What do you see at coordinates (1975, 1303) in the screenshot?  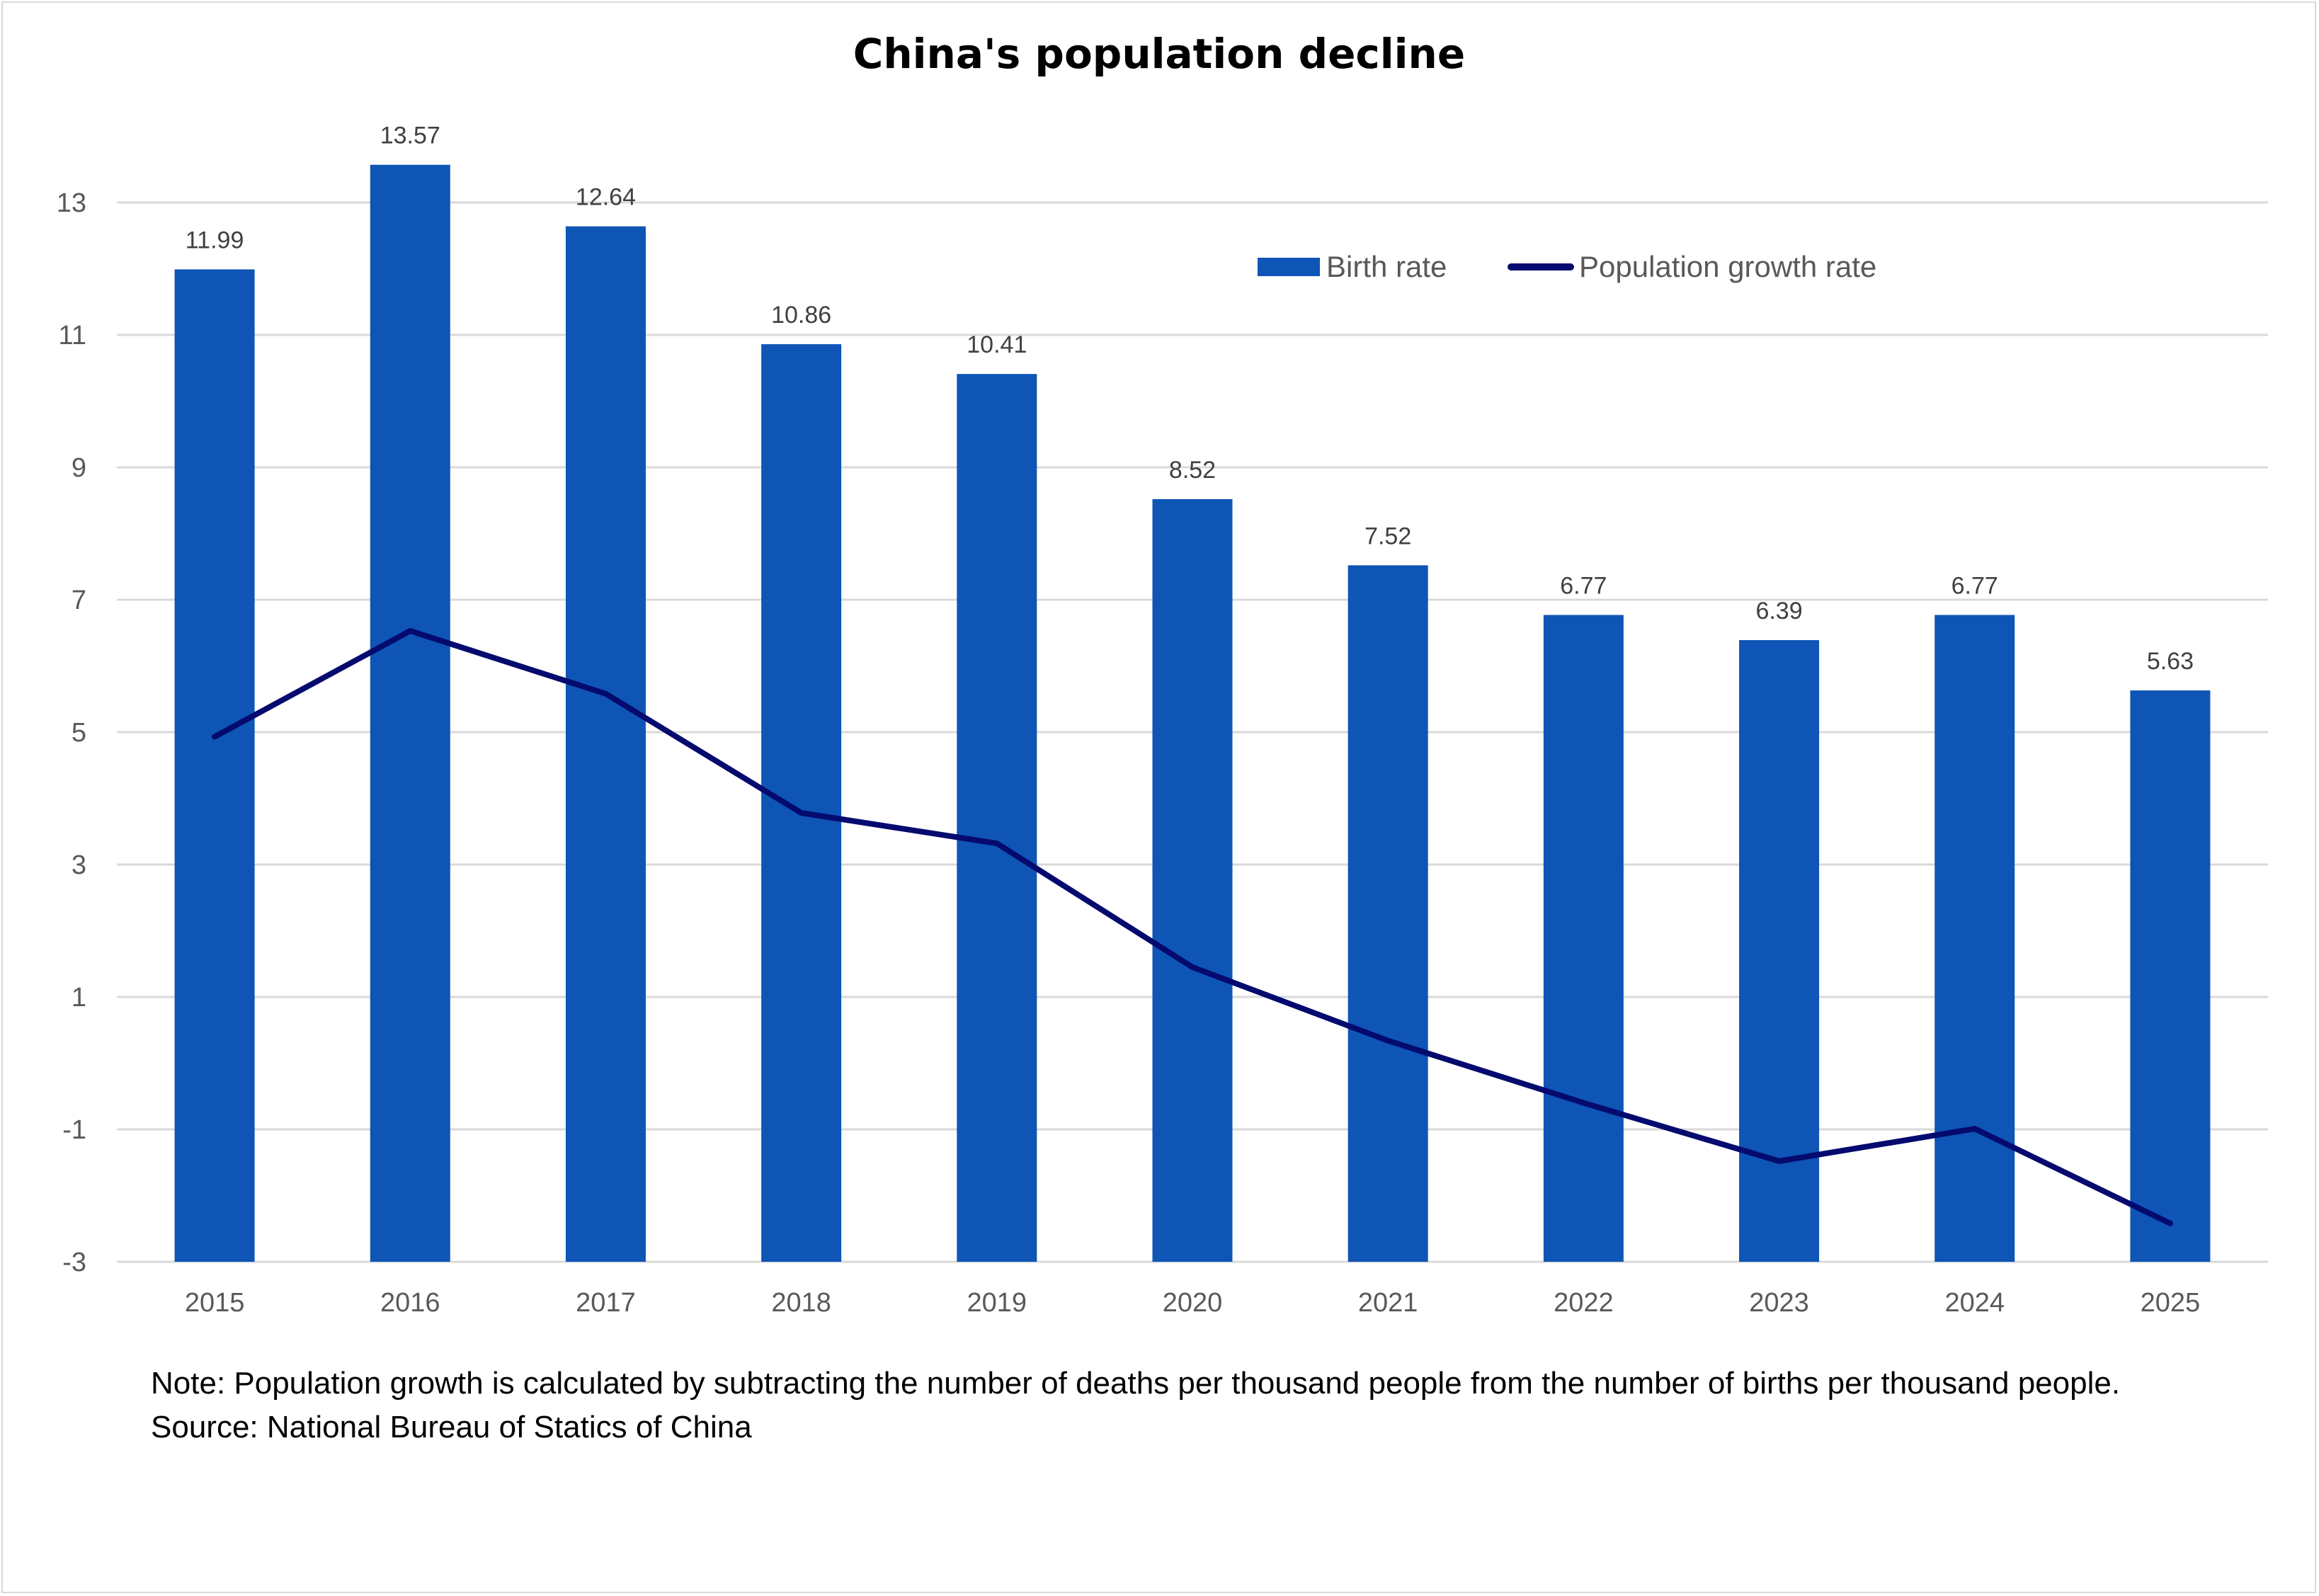 I see `x-tick-label: 2024` at bounding box center [1975, 1303].